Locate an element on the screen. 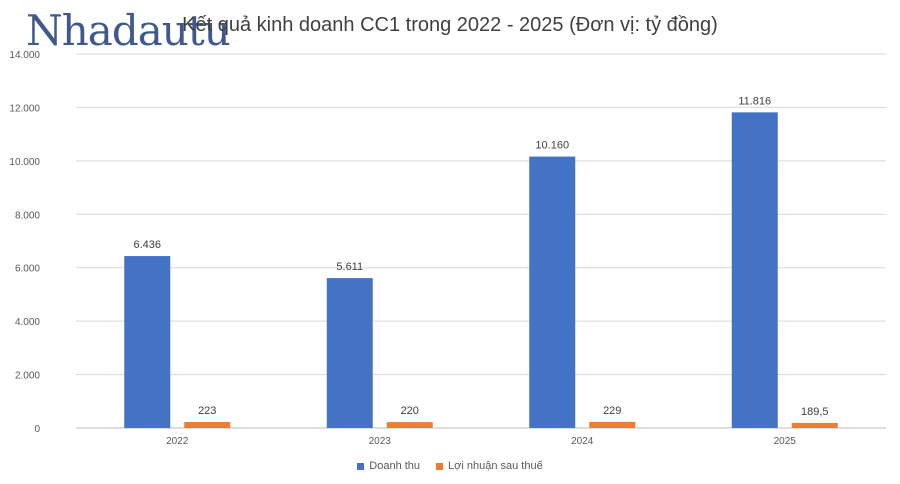  x-tick-label: 2023 is located at coordinates (380, 441).